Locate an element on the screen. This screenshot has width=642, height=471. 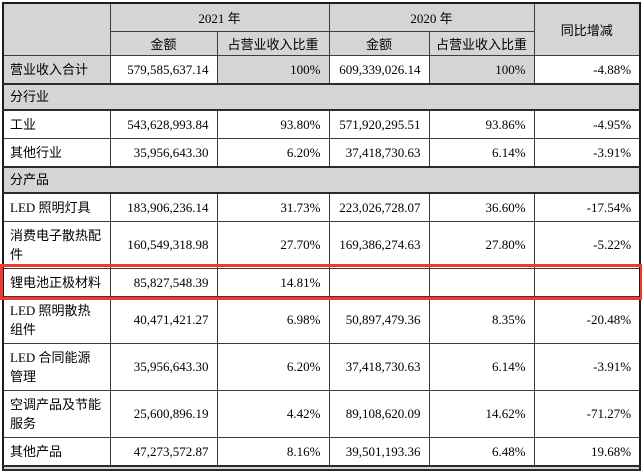
row-label: 其他行业 is located at coordinates (56, 152).